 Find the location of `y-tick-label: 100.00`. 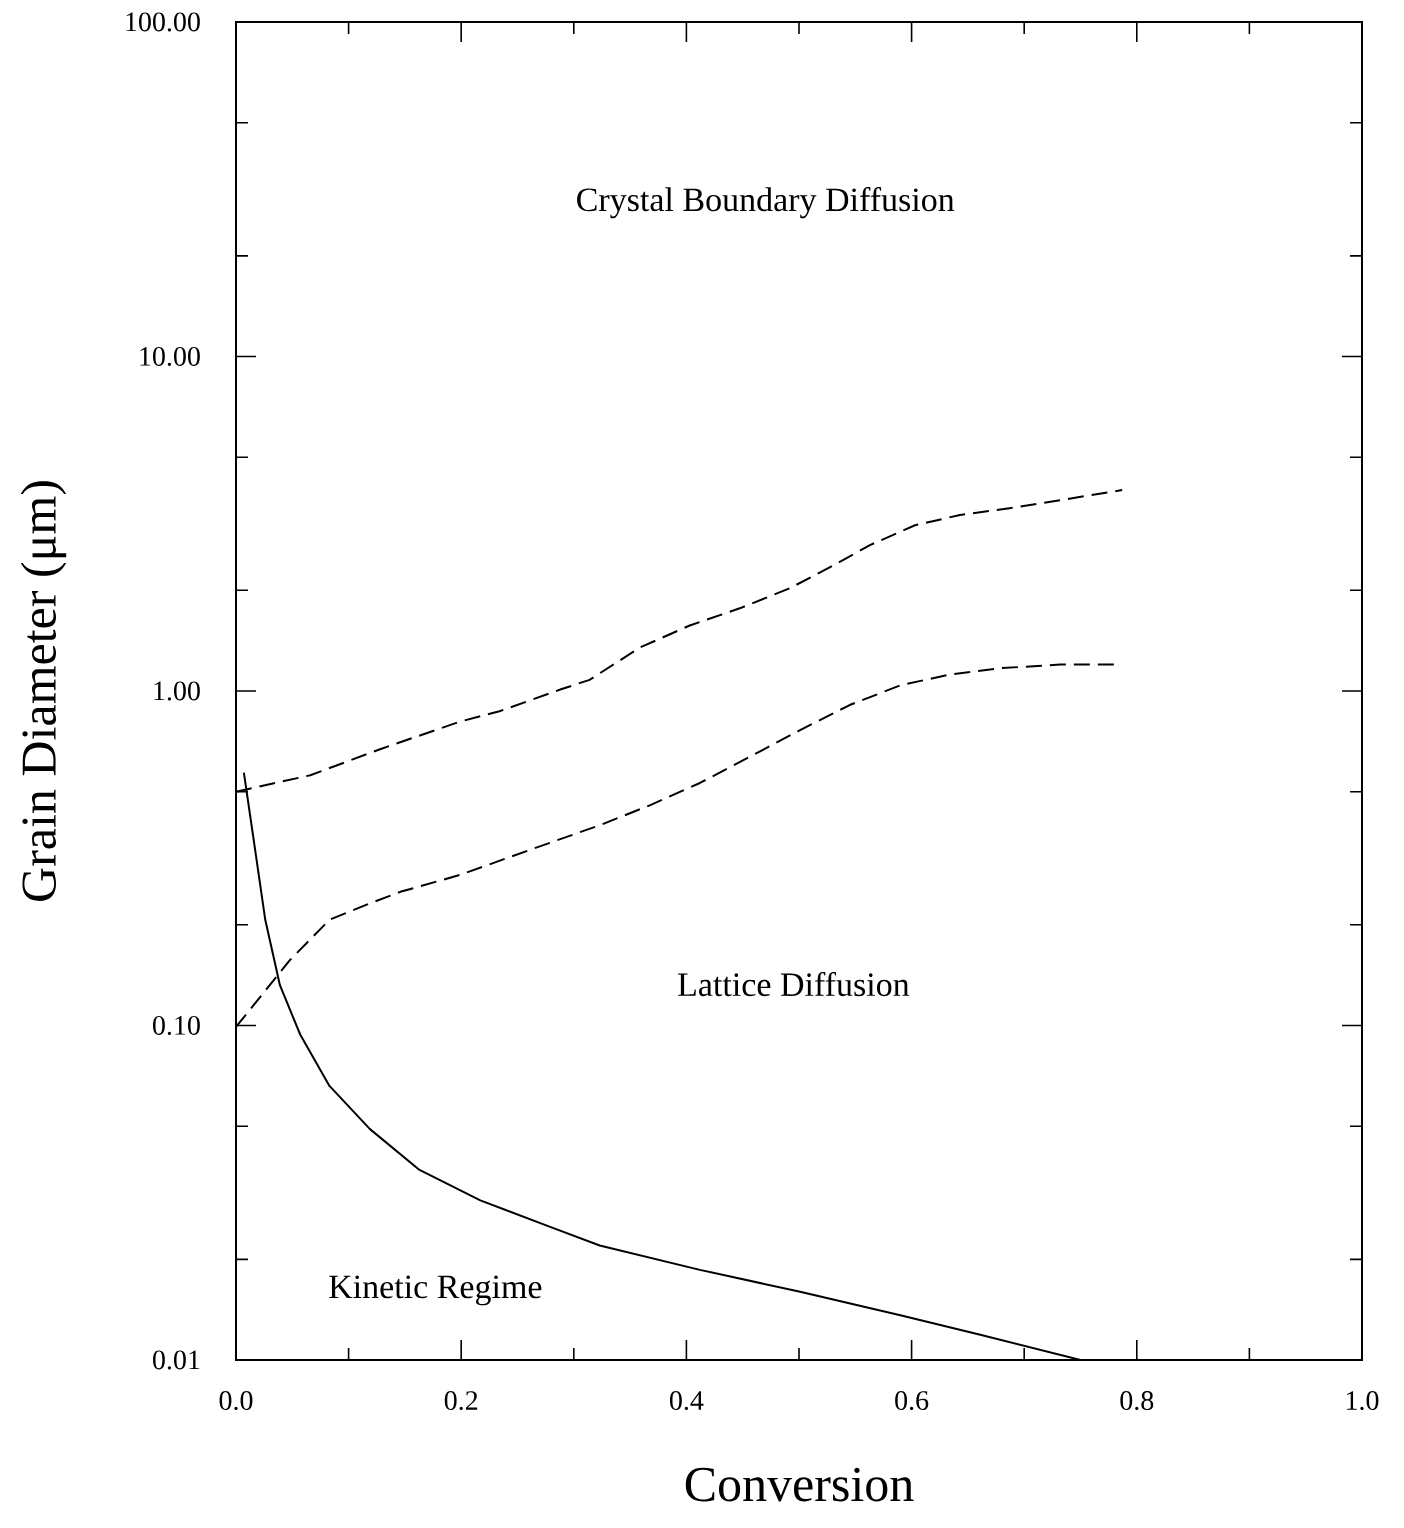

y-tick-label: 100.00 is located at coordinates (163, 22).